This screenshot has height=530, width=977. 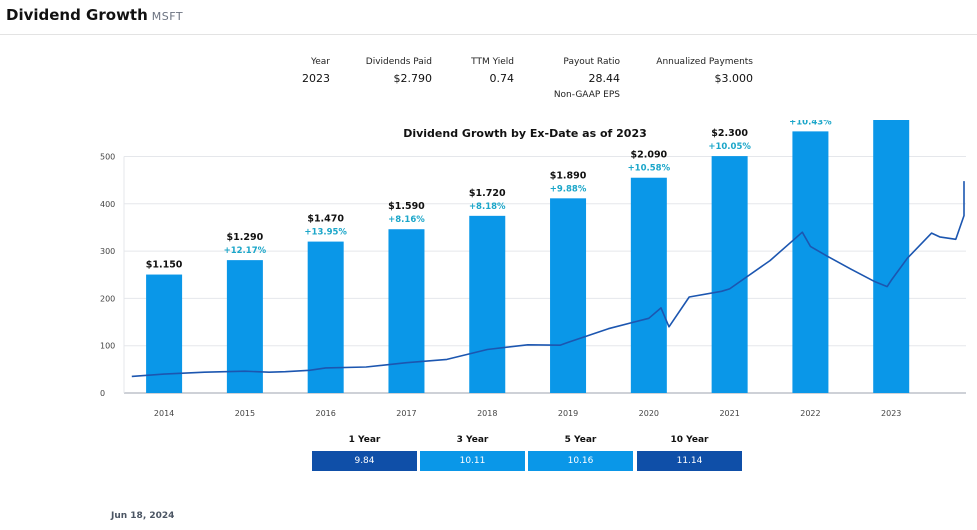 I want to click on as-of-date: Jun 18, 2024, so click(x=143, y=516).